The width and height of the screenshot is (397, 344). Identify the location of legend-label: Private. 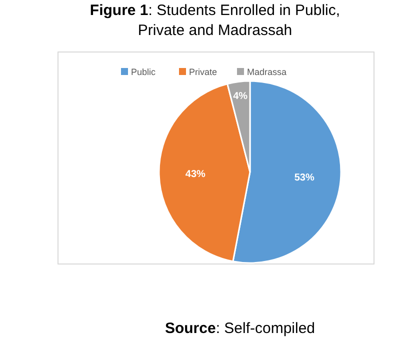
(203, 71).